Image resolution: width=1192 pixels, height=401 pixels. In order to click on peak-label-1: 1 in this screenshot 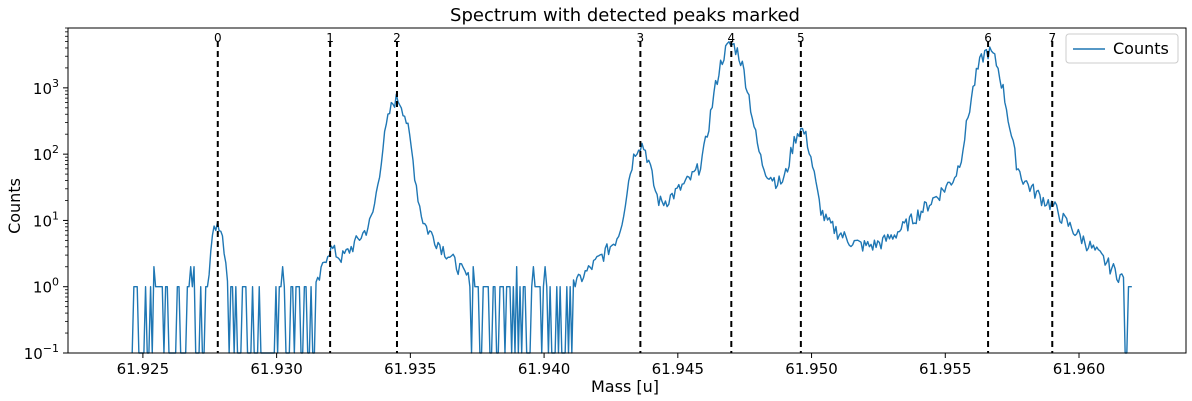, I will do `click(330, 38)`.